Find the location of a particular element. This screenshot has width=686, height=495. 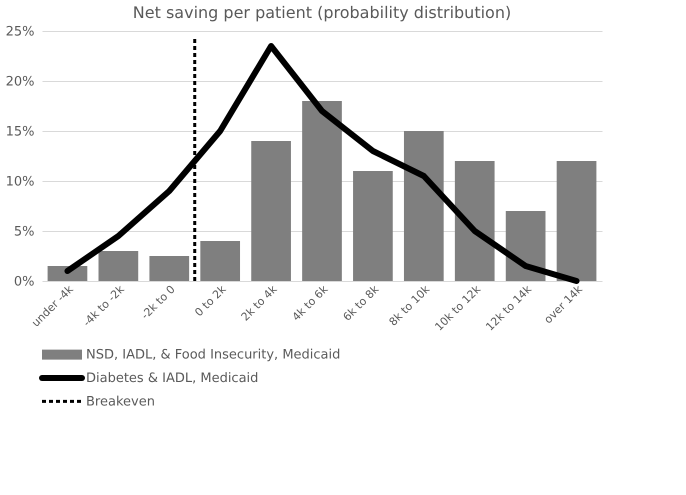

x-tick-label: 12k to 14k is located at coordinates (509, 308).